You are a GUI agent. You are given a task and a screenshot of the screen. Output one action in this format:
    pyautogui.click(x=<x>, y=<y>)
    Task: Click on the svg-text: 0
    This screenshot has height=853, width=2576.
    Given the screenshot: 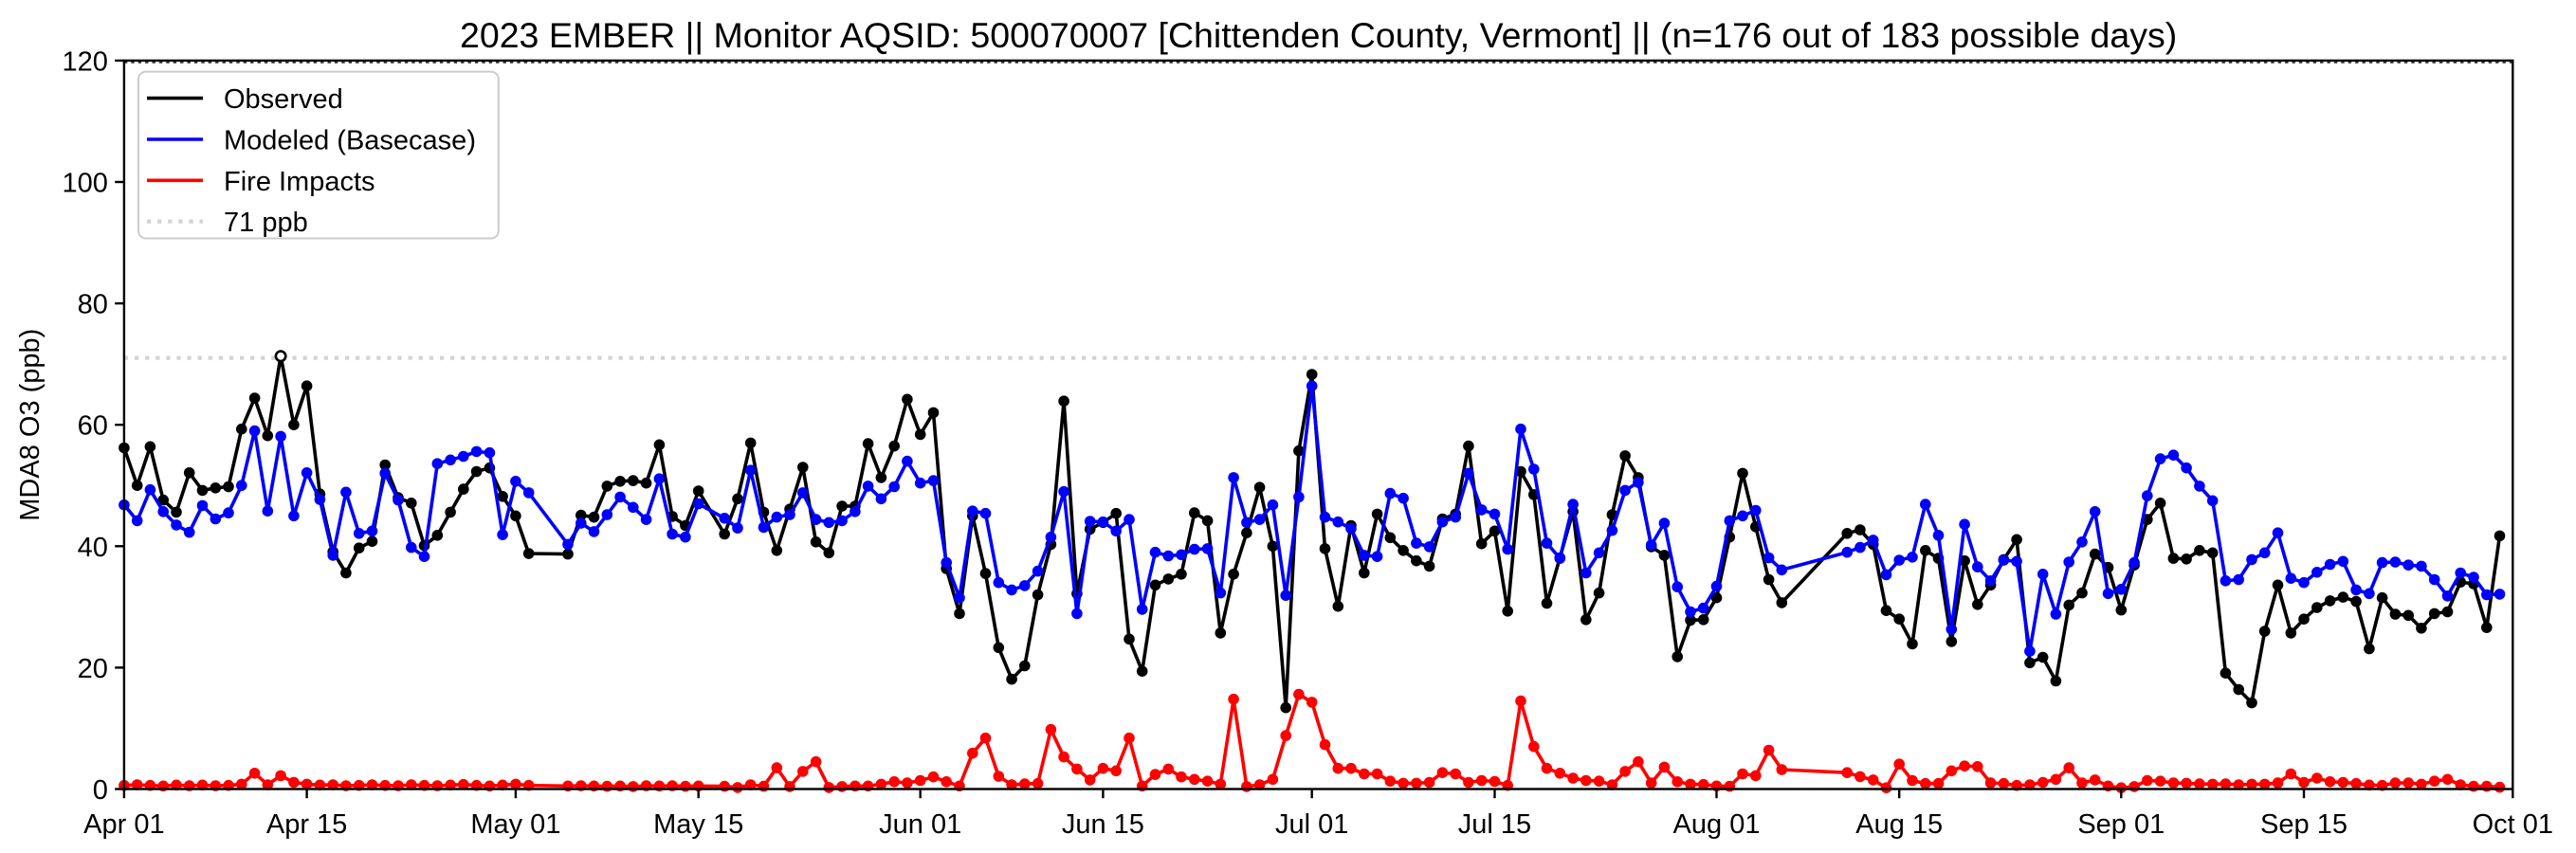 What is the action you would take?
    pyautogui.click(x=100, y=790)
    